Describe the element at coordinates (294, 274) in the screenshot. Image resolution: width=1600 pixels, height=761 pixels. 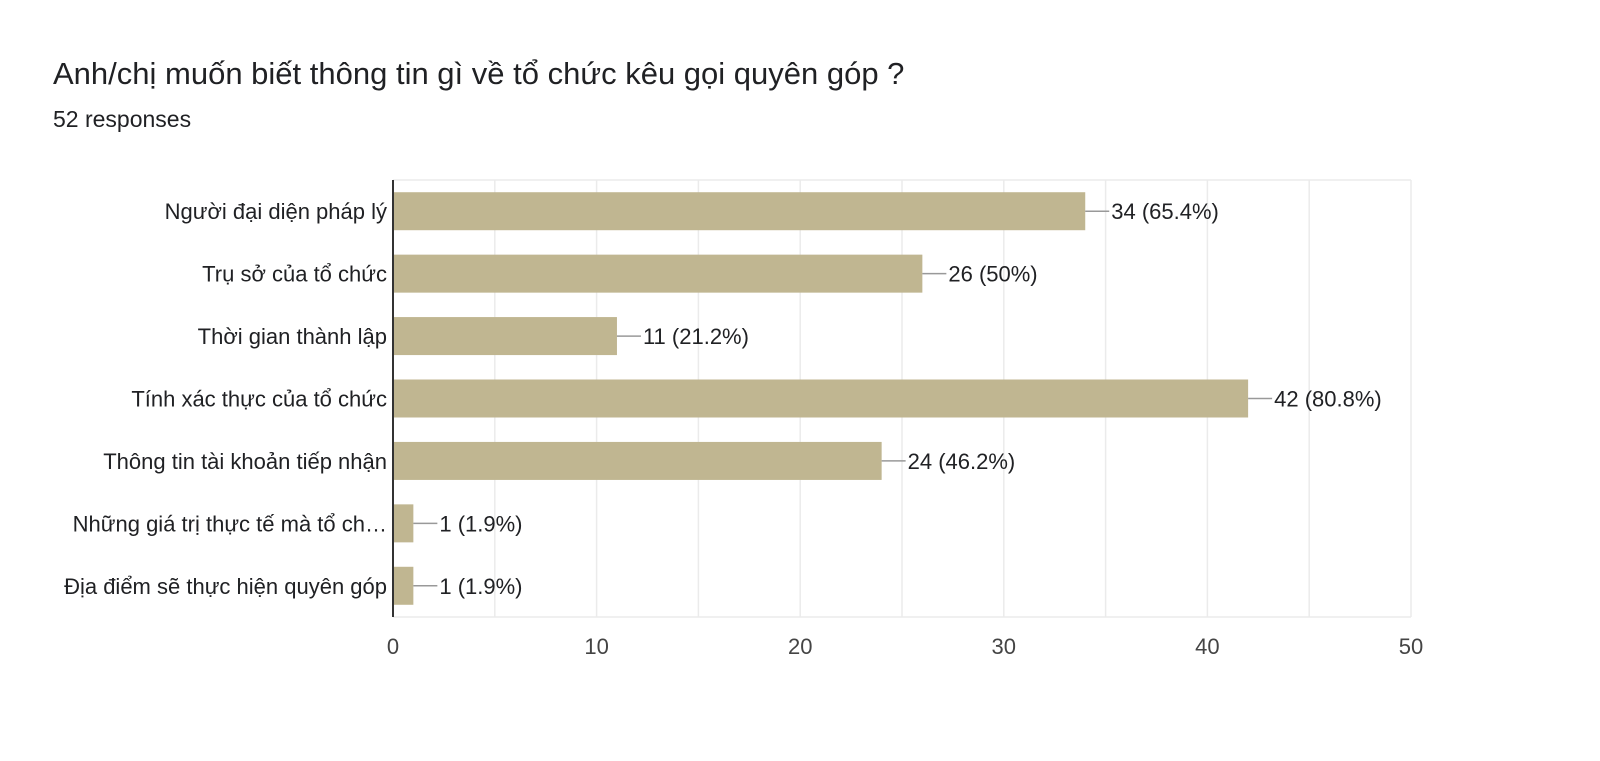
I see `category-label: Trụ sở của tổ chức` at that location.